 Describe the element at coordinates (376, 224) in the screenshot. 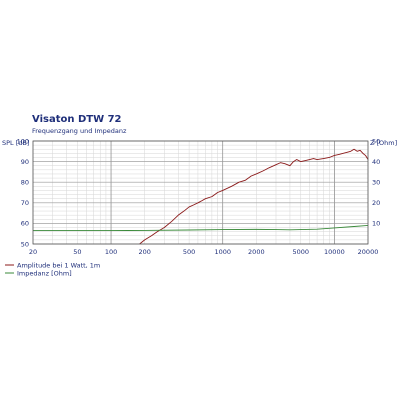

I see `y-tick-label-right: 10` at that location.